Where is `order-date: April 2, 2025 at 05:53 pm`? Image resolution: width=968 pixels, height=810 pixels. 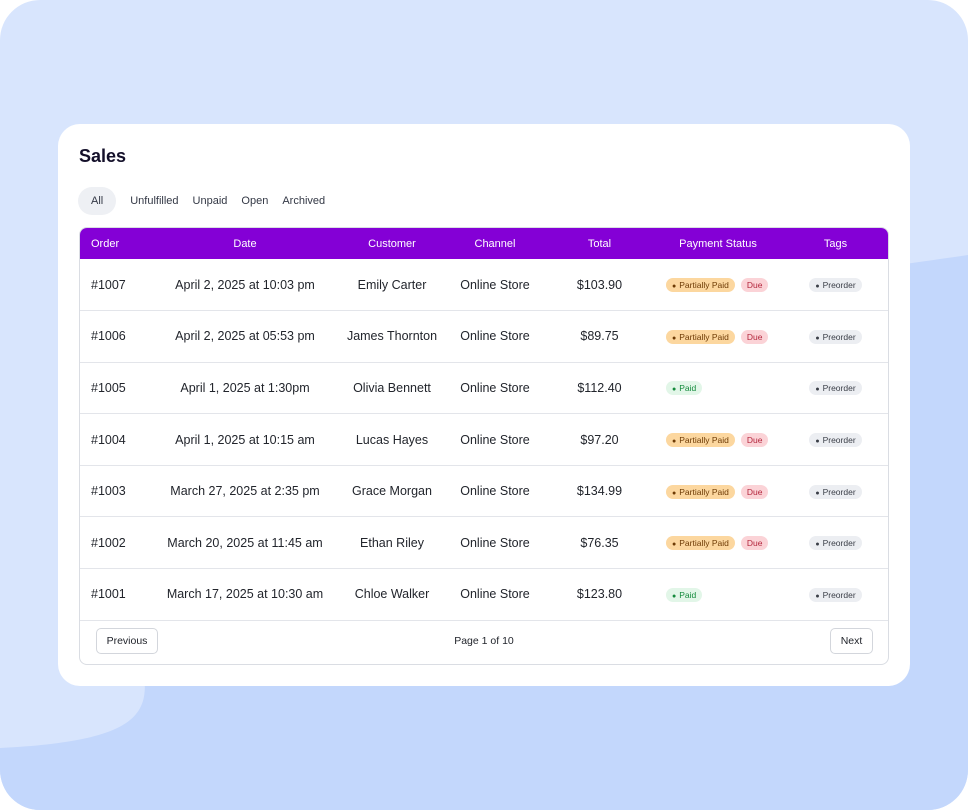 order-date: April 2, 2025 at 05:53 pm is located at coordinates (245, 336).